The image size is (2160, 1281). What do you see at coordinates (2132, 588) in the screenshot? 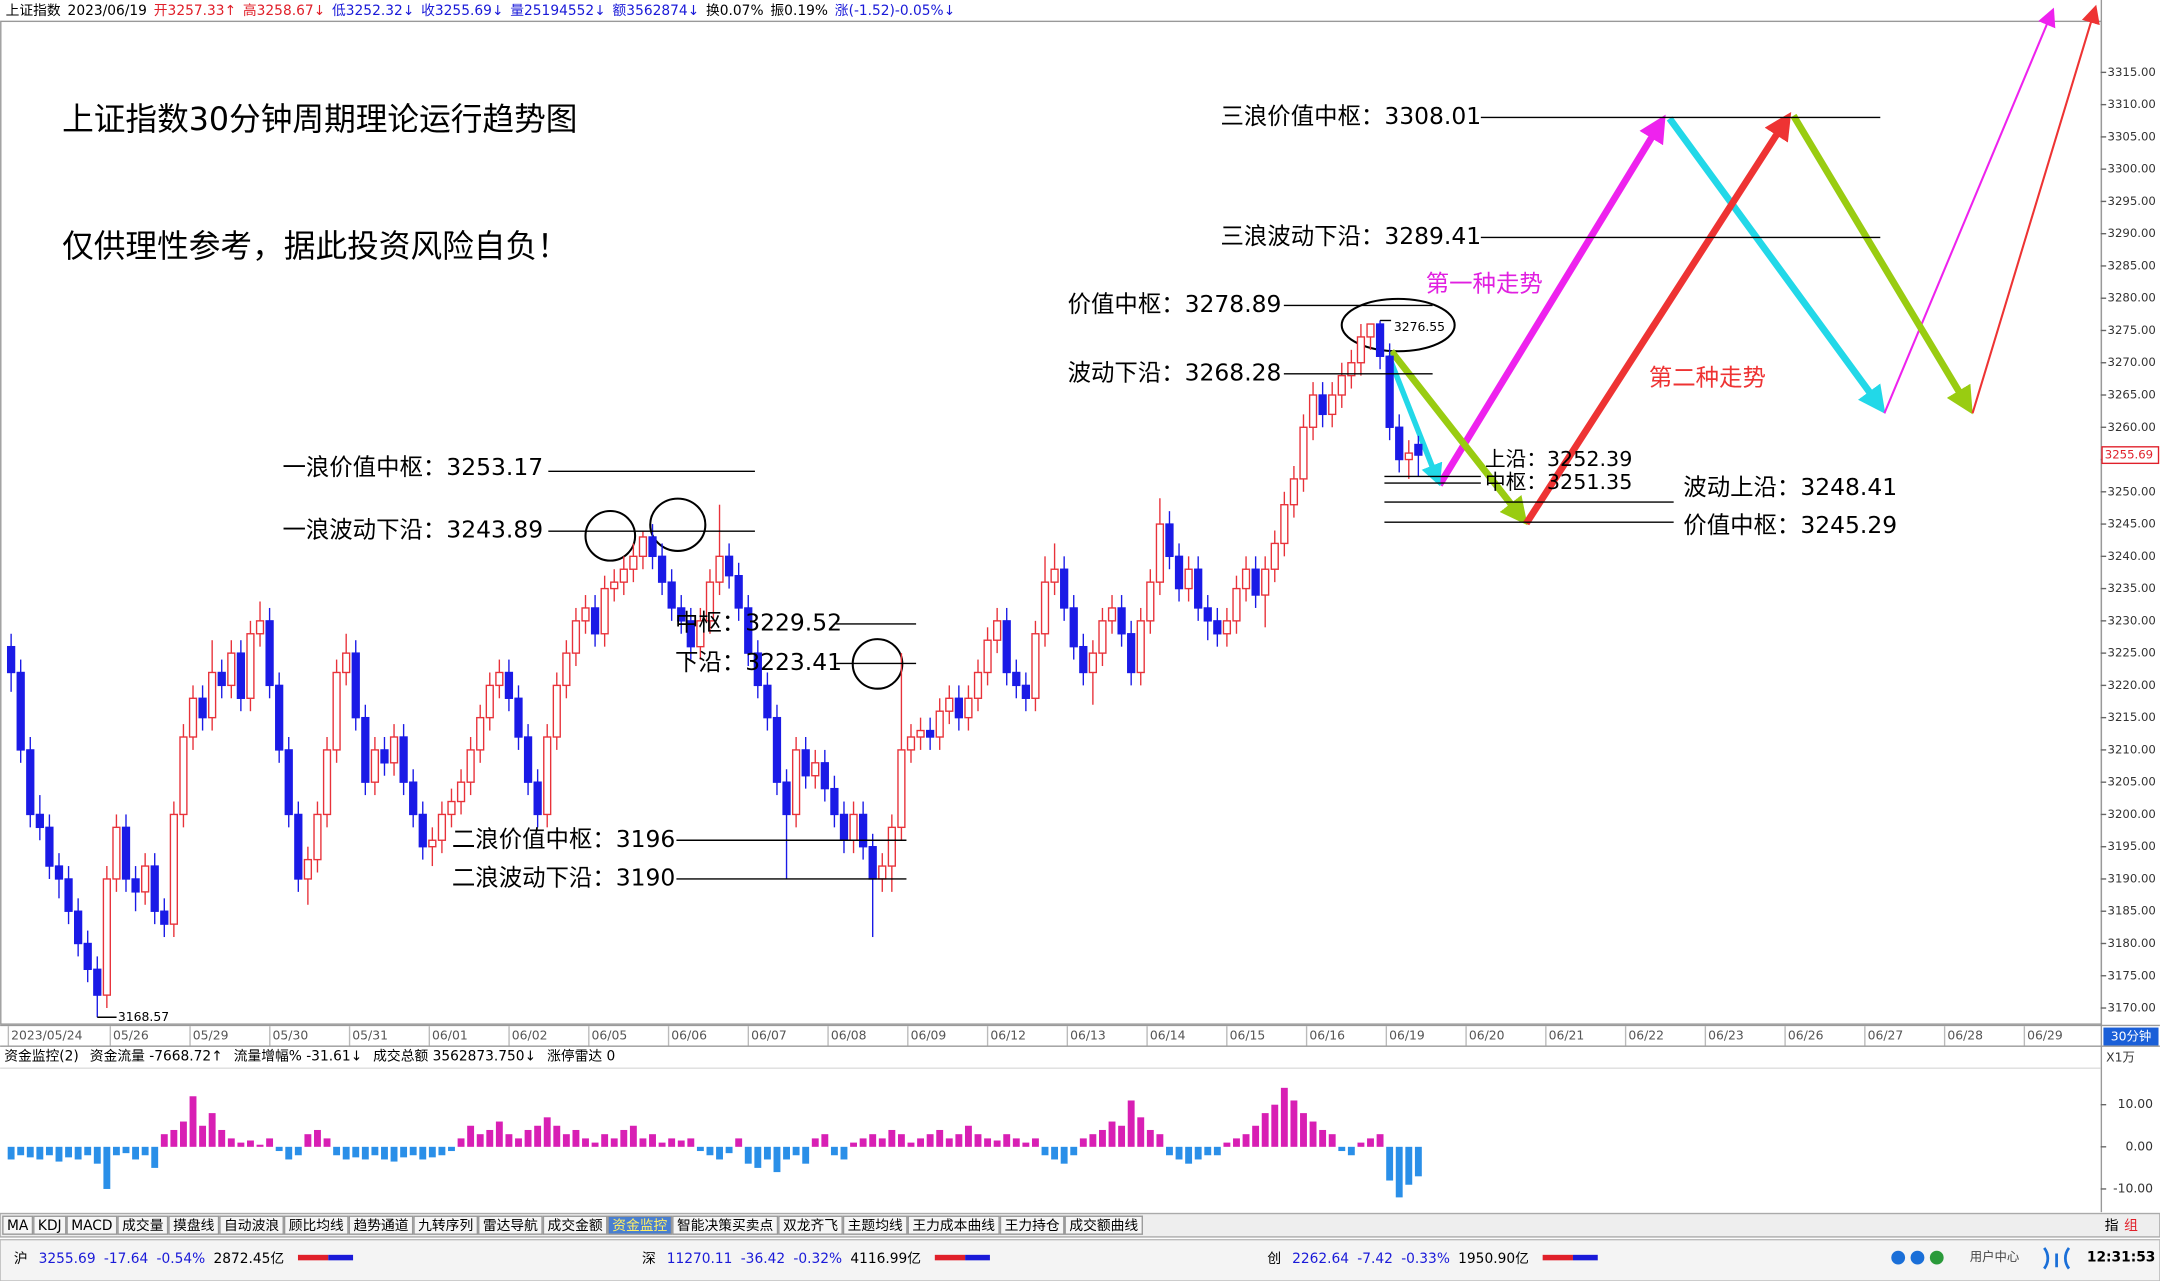
I see `y-tick-label: 3235.00` at bounding box center [2132, 588].